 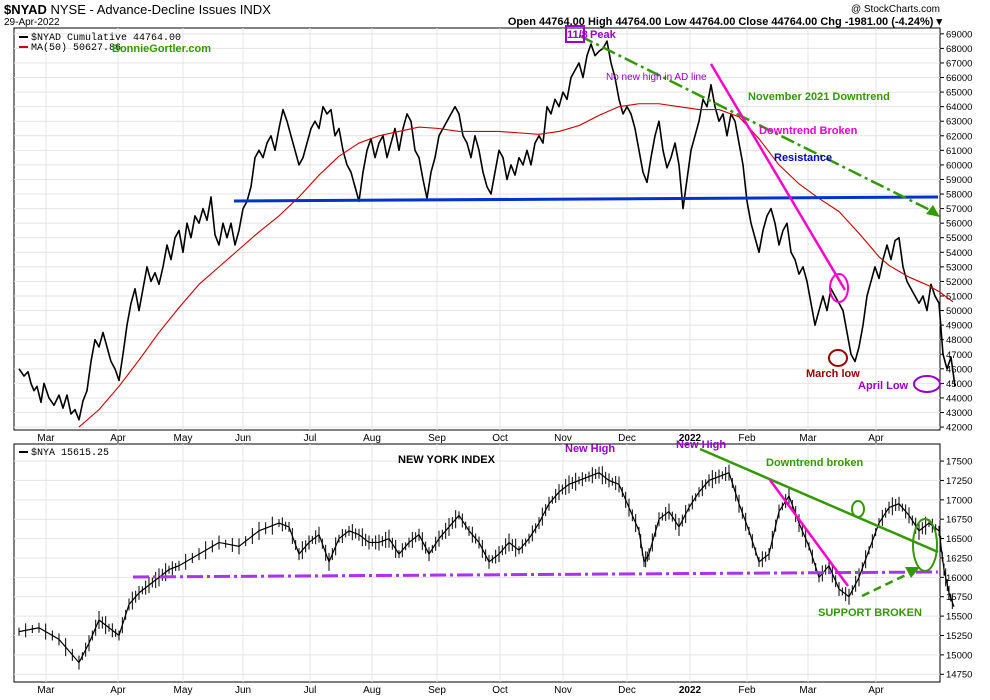 What do you see at coordinates (372, 438) in the screenshot?
I see `ad-x-tick-label: Aug` at bounding box center [372, 438].